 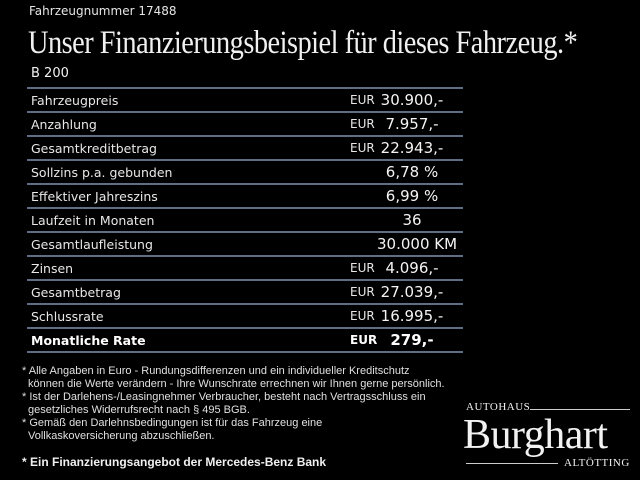 I want to click on table-row: Effektiver Jahreszins 6,99 %, so click(x=245, y=197).